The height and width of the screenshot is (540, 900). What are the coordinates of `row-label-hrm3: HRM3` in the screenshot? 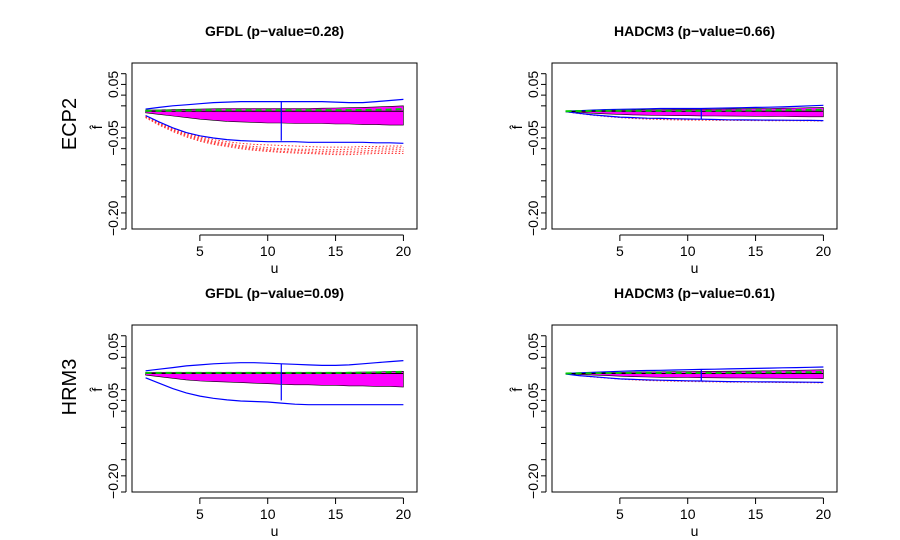 It's located at (70, 387).